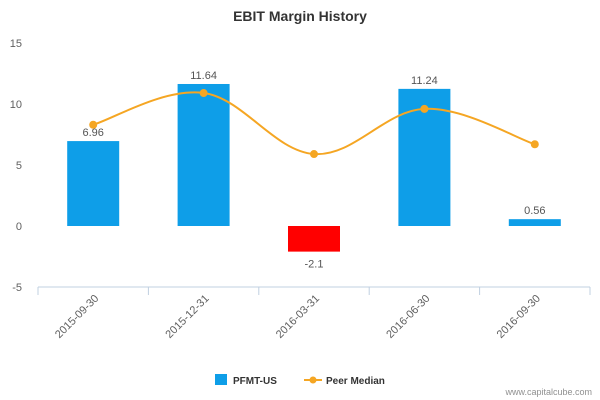  What do you see at coordinates (16, 44) in the screenshot?
I see `y-tick-label: 15` at bounding box center [16, 44].